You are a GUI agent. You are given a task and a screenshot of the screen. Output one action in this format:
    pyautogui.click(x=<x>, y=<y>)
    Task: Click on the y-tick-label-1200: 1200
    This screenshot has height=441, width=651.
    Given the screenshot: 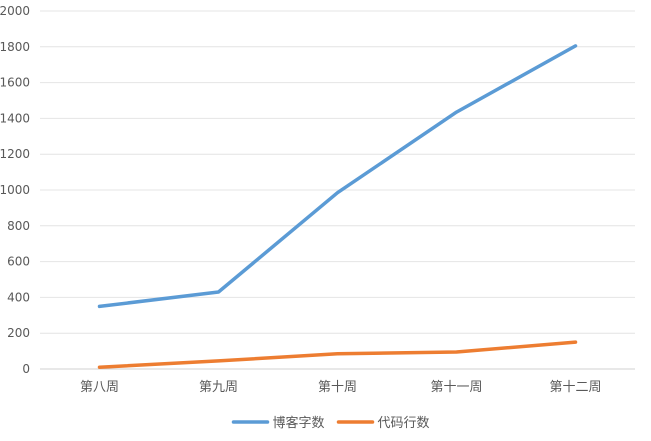 What is the action you would take?
    pyautogui.click(x=15, y=154)
    